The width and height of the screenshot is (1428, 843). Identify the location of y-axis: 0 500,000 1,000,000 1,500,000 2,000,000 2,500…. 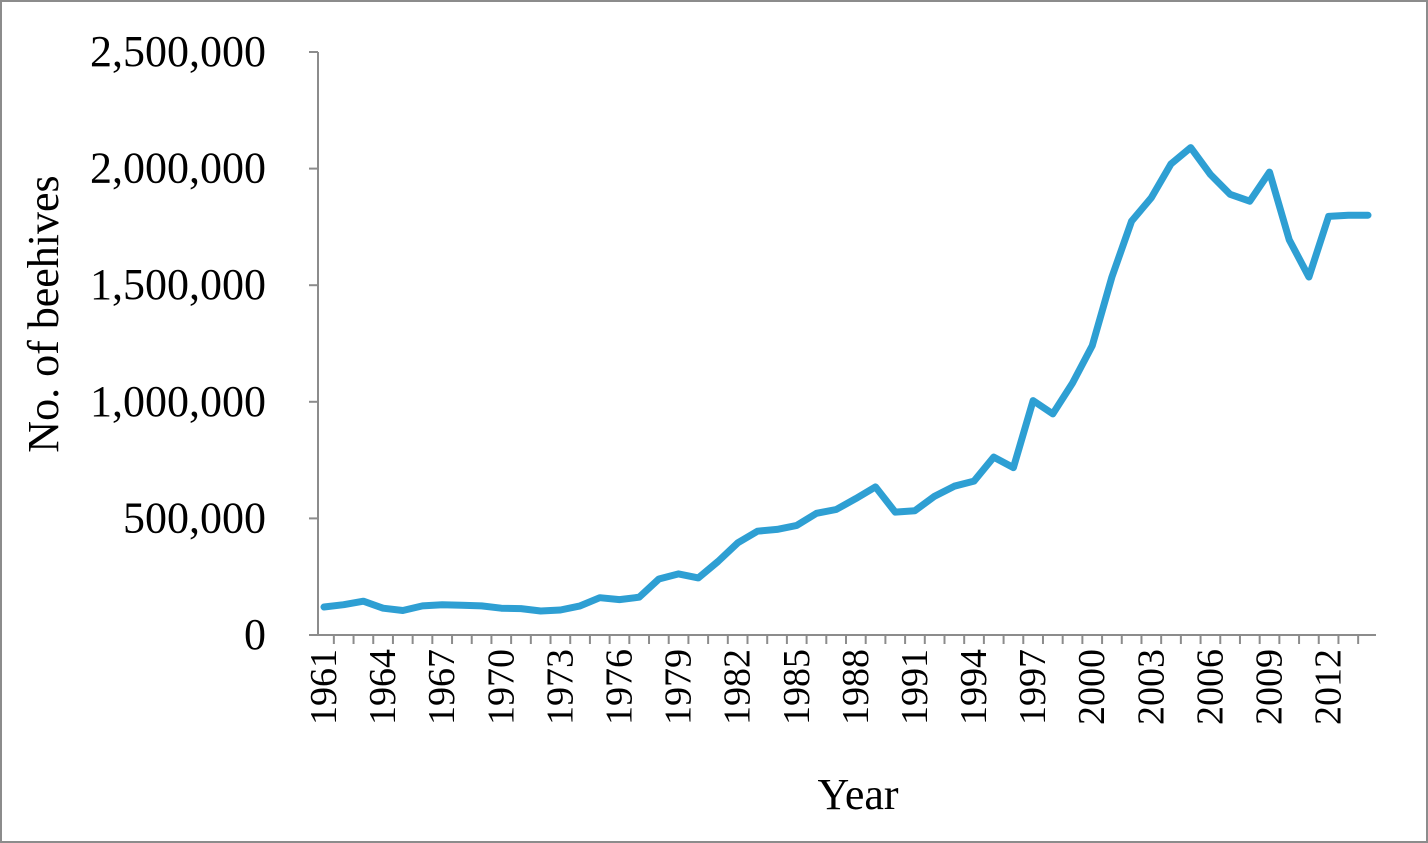
(204, 343).